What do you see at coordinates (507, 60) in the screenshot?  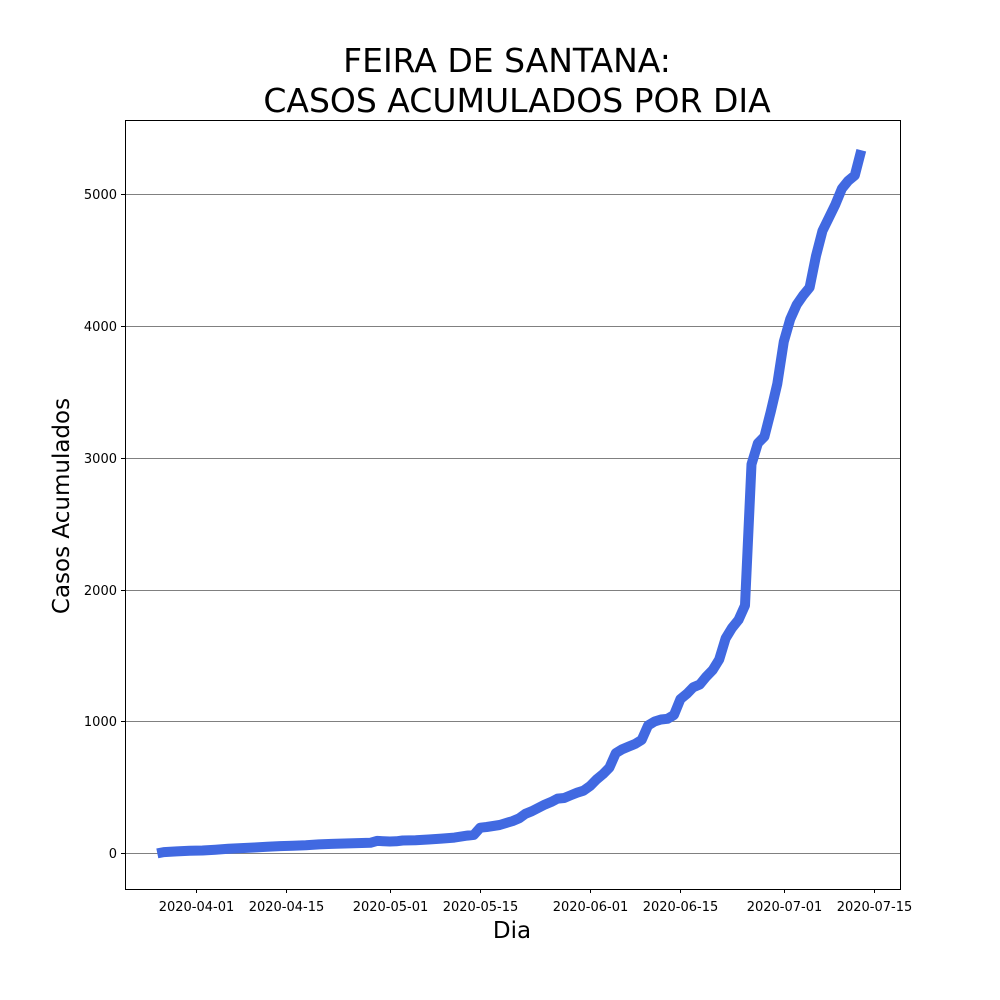 I see `chart-title-line-1: FEIRA DE SANTANA:` at bounding box center [507, 60].